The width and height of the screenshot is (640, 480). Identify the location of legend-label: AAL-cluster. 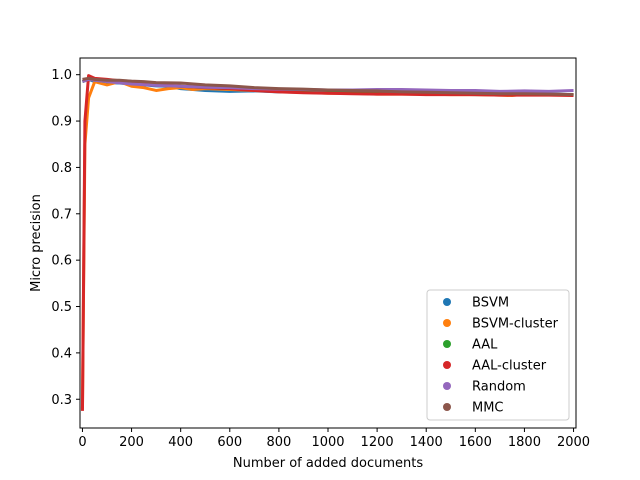
(509, 366).